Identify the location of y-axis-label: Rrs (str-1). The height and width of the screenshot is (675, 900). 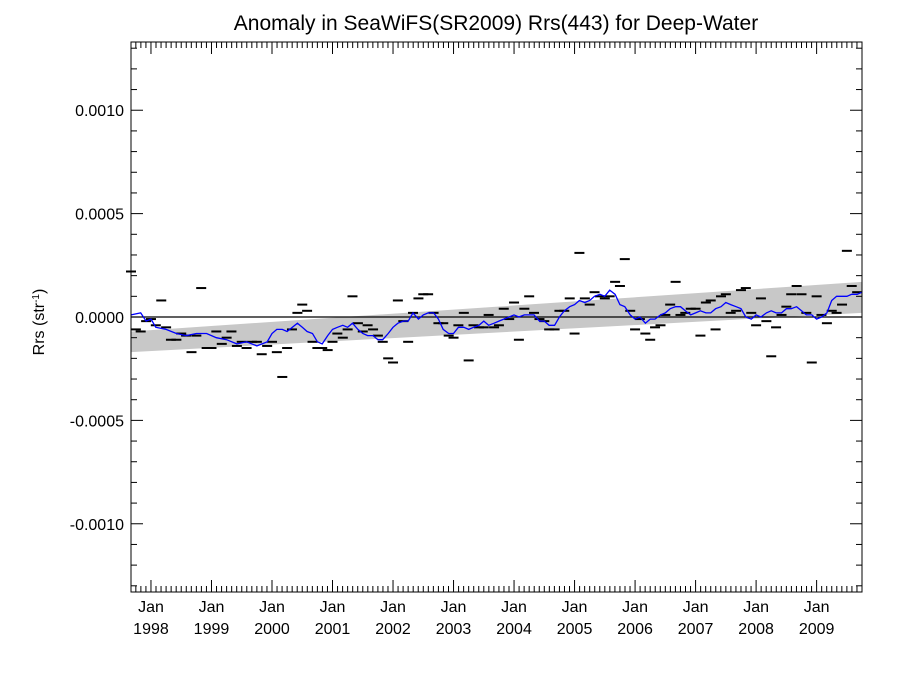
(40, 322).